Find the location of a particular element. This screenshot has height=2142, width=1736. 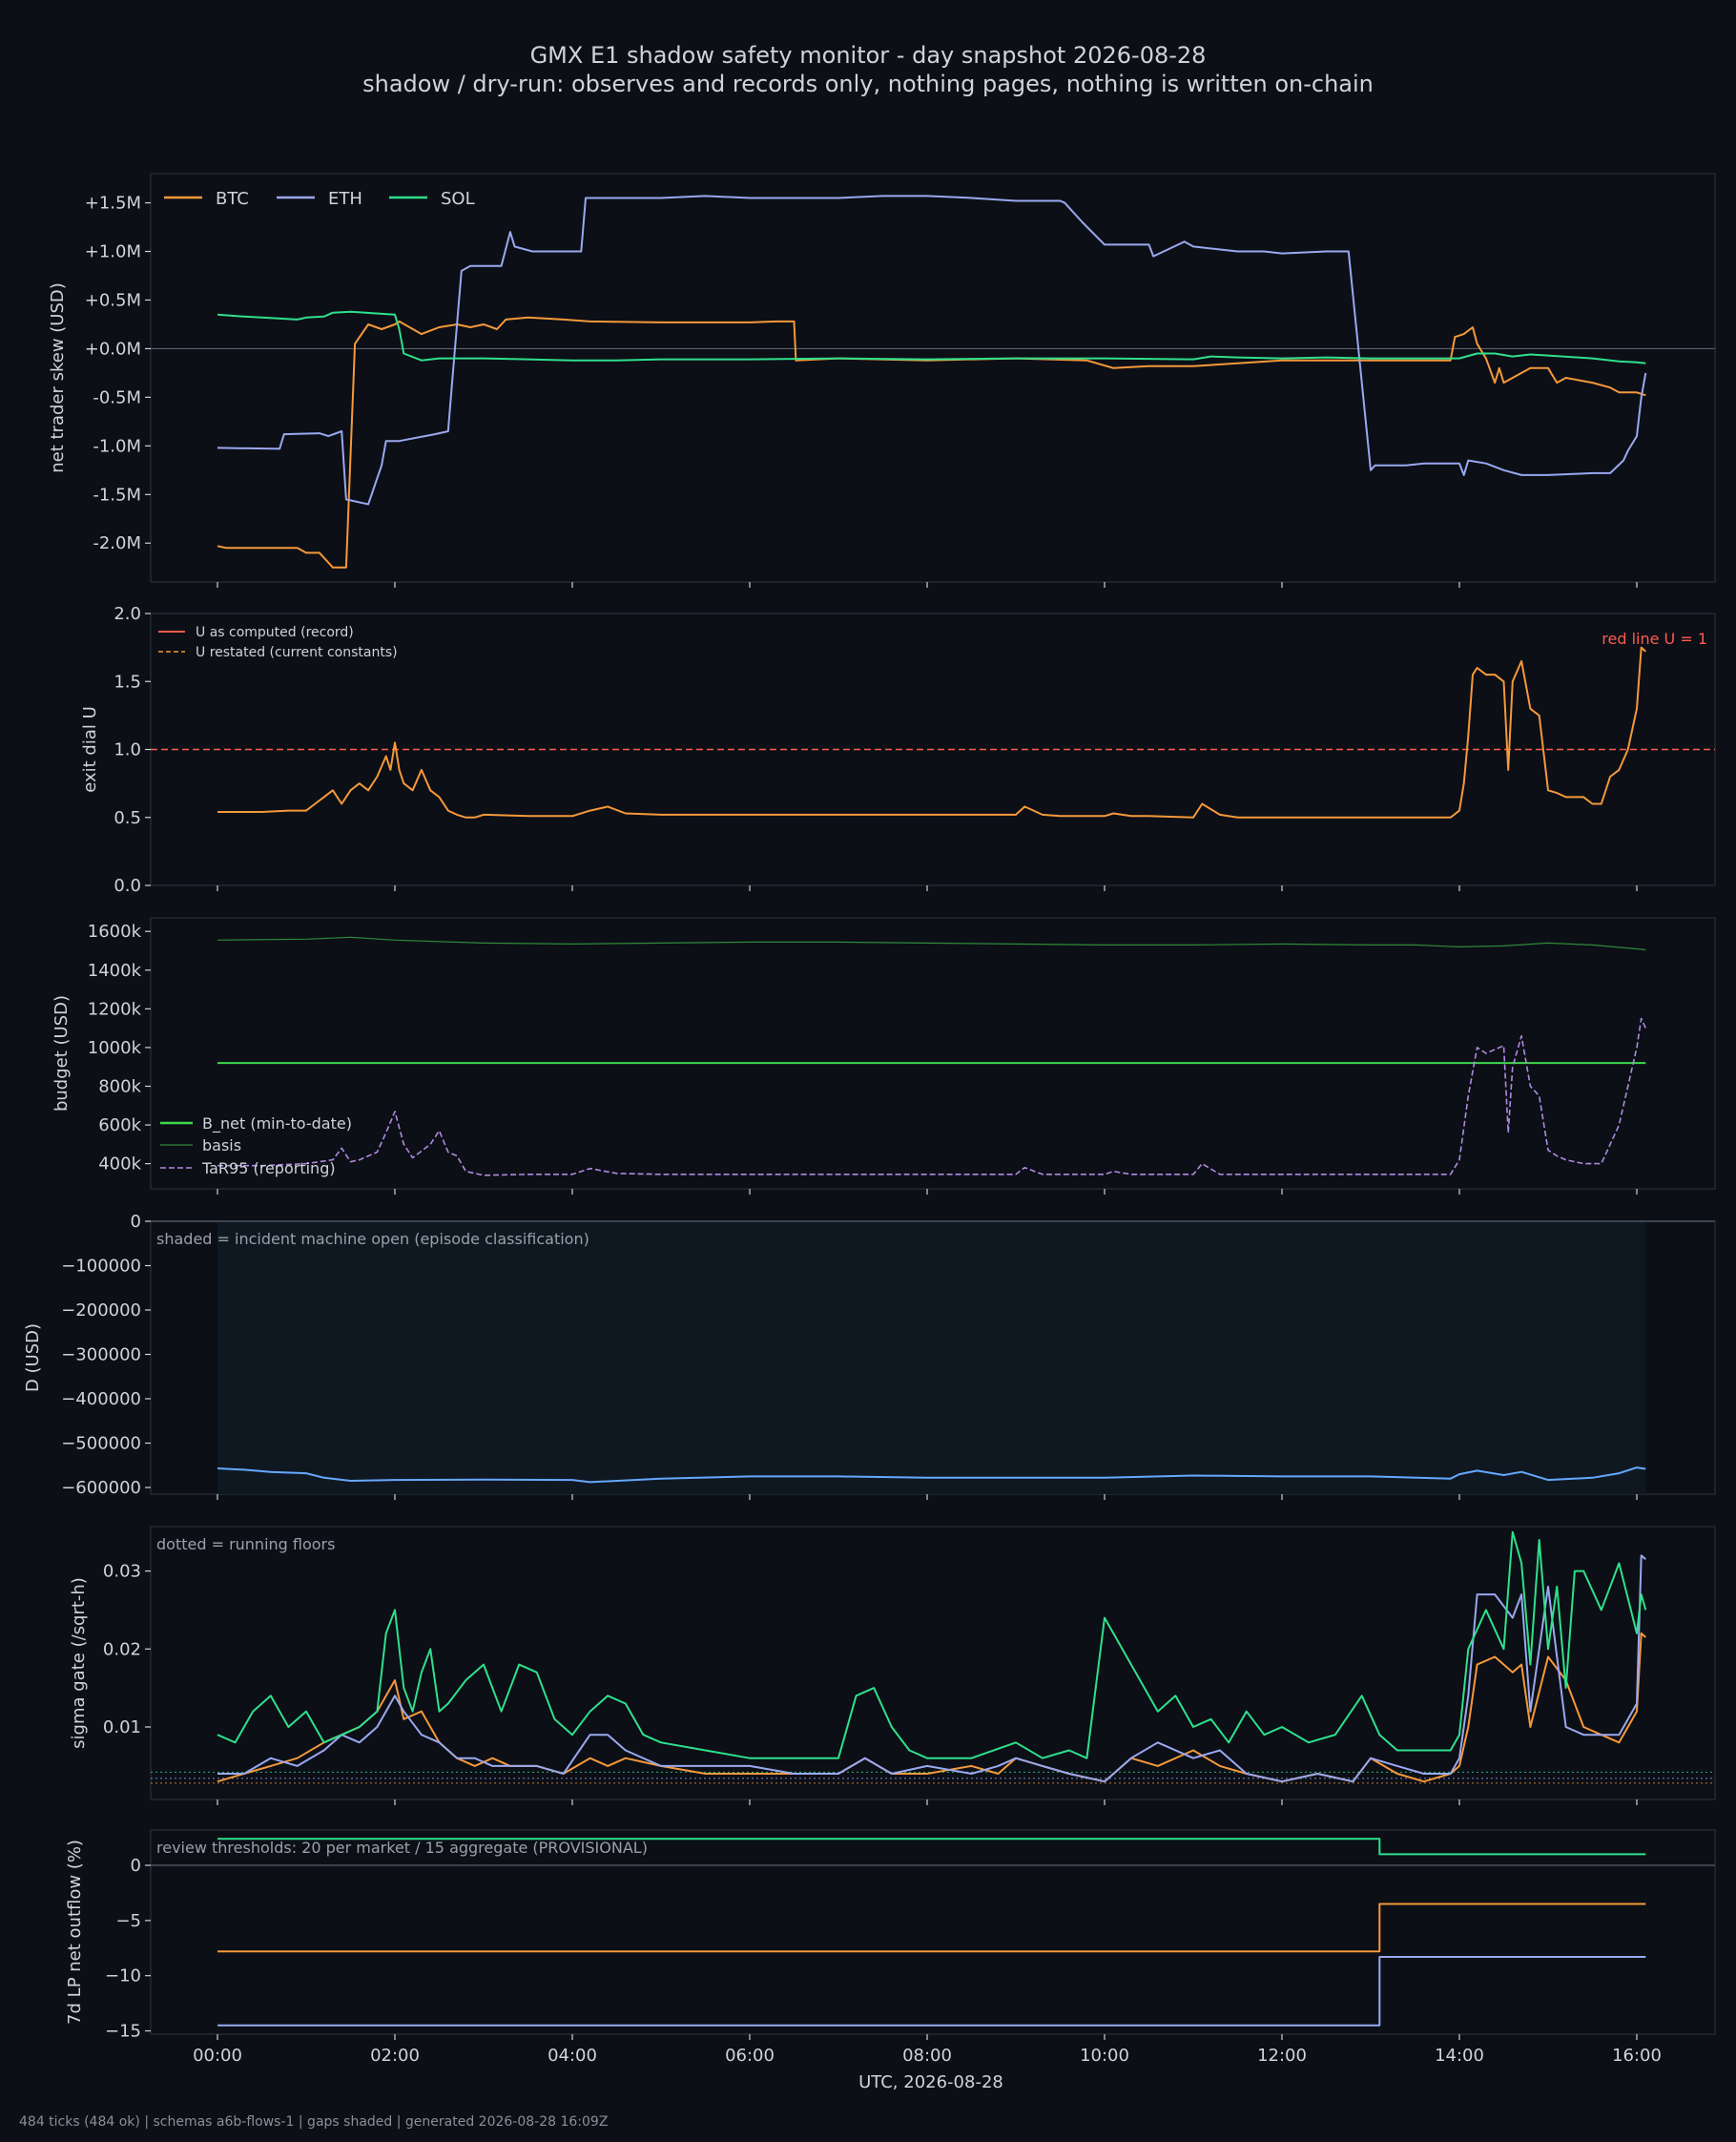

y-tick-label: 1.0 is located at coordinates (127, 750).